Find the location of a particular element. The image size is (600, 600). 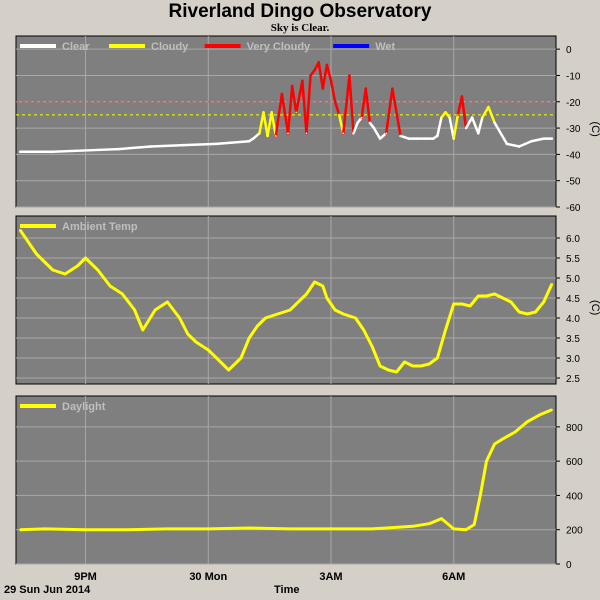

sky-ytick-label-0: 0 is located at coordinates (569, 50).